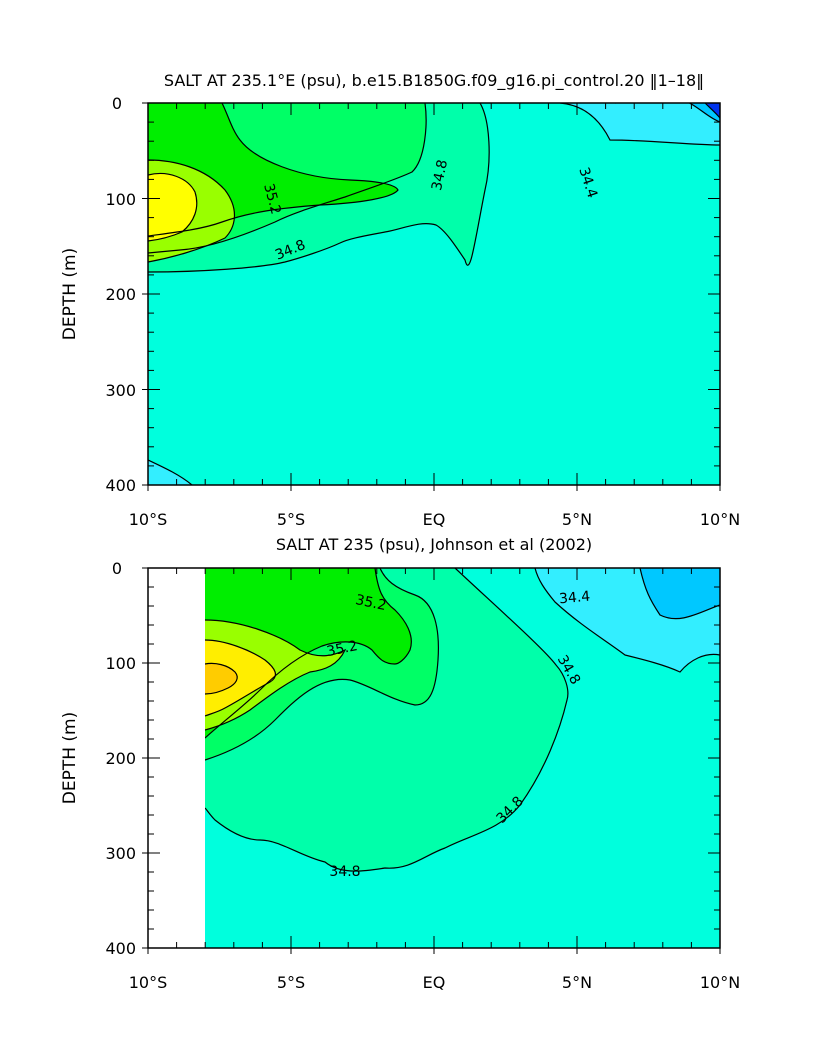 The width and height of the screenshot is (818, 1055). I want to click on fill-34-4-low, so click(170, 472).